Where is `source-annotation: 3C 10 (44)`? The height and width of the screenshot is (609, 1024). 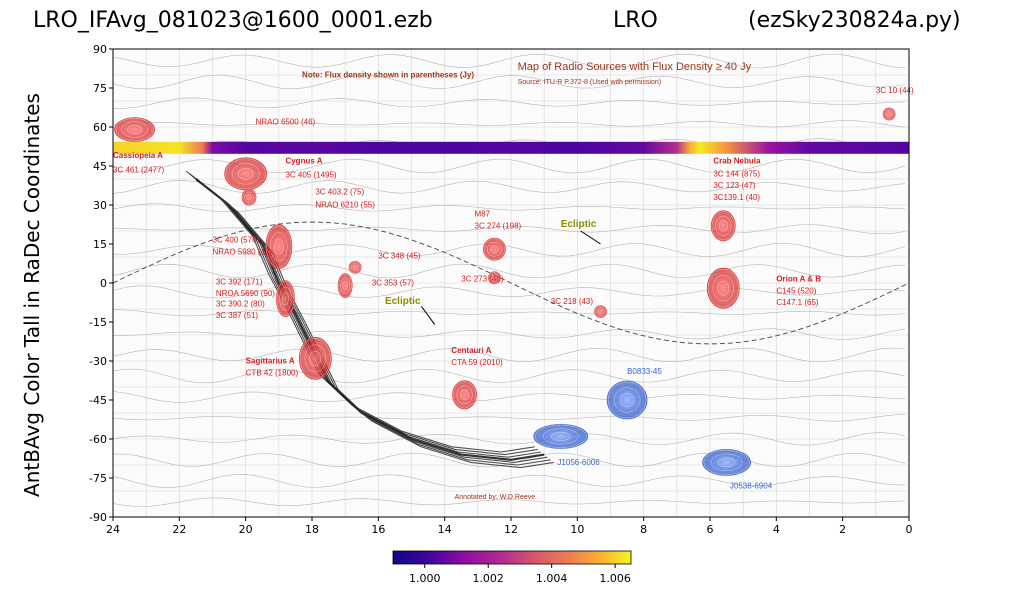
source-annotation: 3C 10 (44) is located at coordinates (895, 90).